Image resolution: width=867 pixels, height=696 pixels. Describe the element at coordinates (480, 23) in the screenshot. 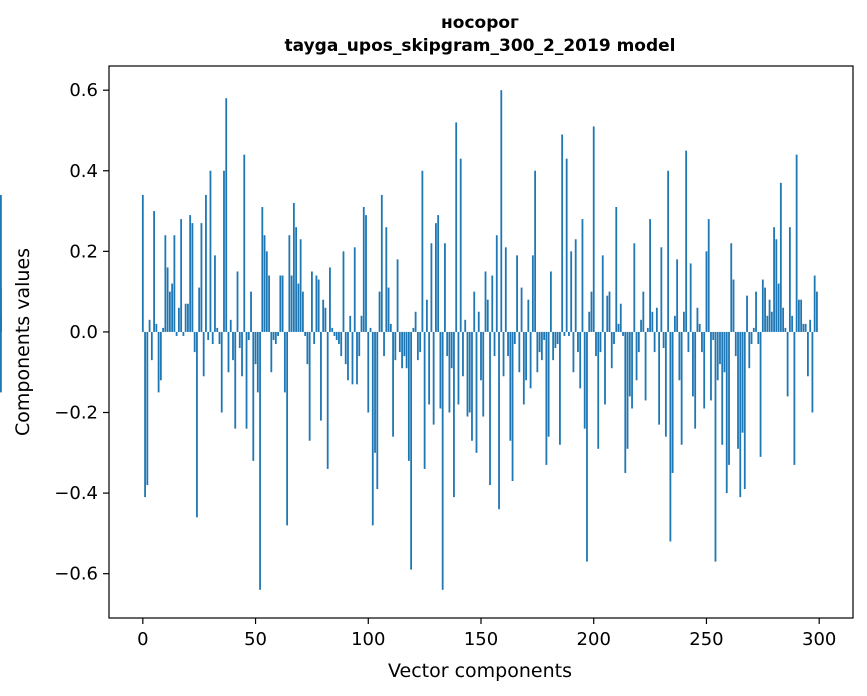

I see `chart-title: носорог` at that location.